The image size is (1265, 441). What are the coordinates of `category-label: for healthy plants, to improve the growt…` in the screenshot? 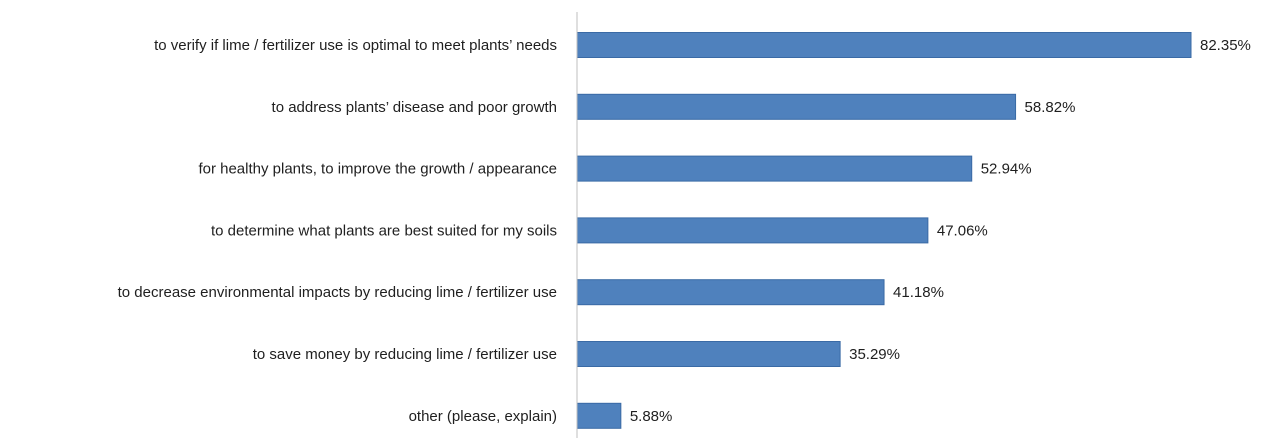 It's located at (377, 169).